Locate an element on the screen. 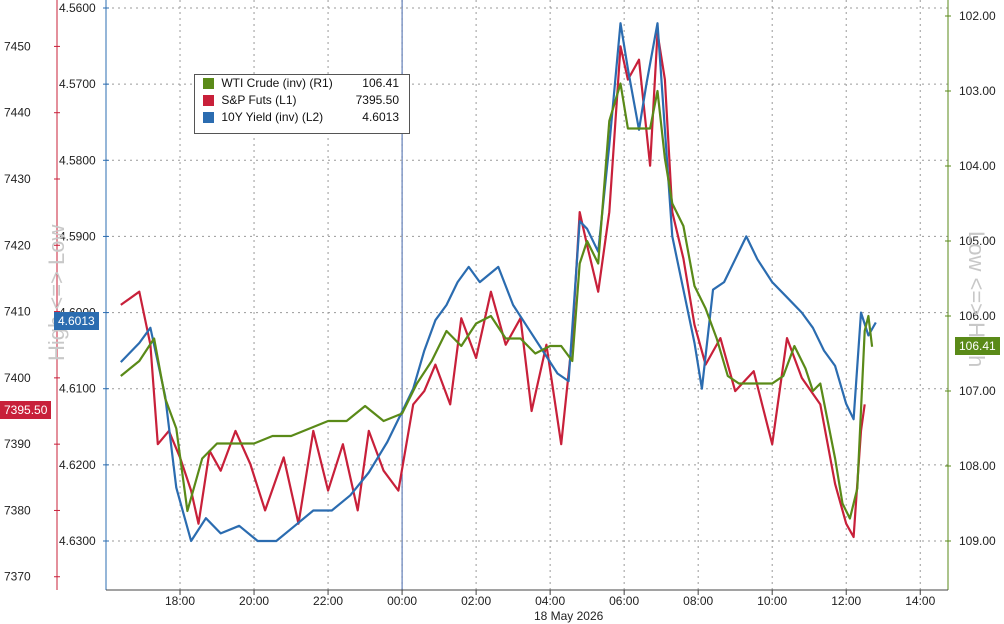 The image size is (1004, 624). x-tick-label: 08:00 is located at coordinates (698, 601).